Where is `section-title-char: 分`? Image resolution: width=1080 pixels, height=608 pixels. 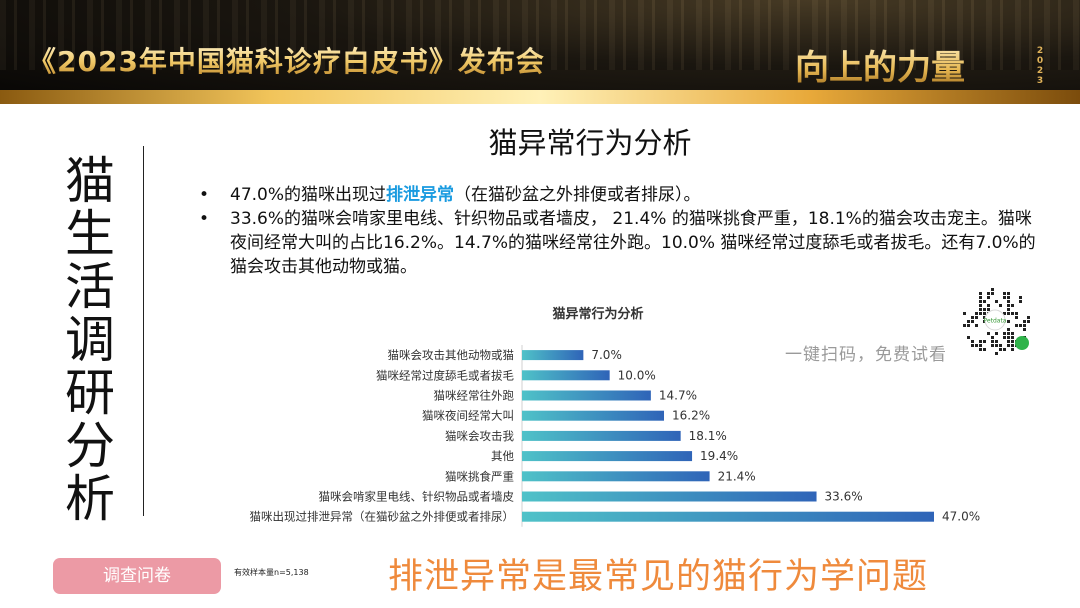
section-title-char: 分 is located at coordinates (90, 446).